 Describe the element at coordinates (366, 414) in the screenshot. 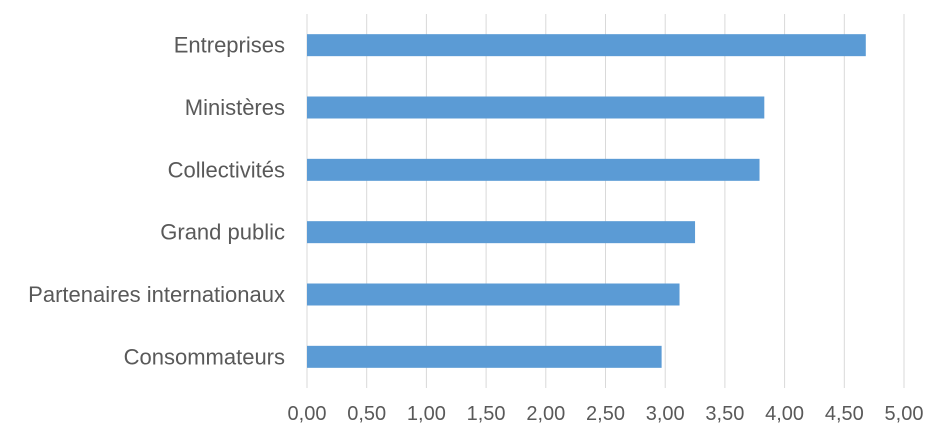

I see `x-tick-label: 0,50` at that location.